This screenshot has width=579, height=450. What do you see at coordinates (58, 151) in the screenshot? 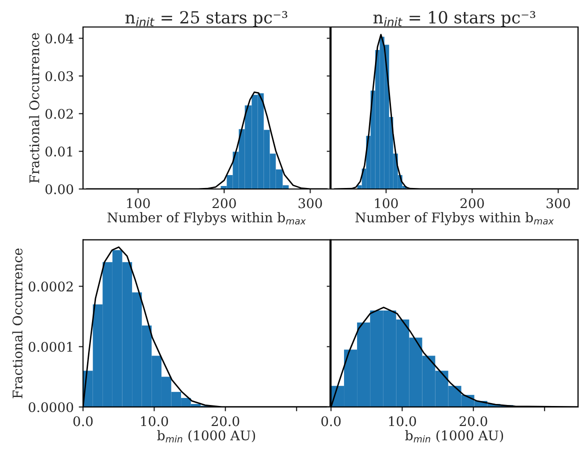
I see `y-tick-label: 0.01` at bounding box center [58, 151].